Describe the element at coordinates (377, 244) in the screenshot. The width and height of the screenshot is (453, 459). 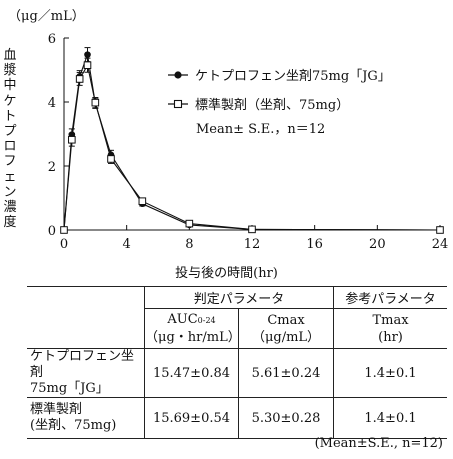
I see `x-tick-label: 20` at that location.